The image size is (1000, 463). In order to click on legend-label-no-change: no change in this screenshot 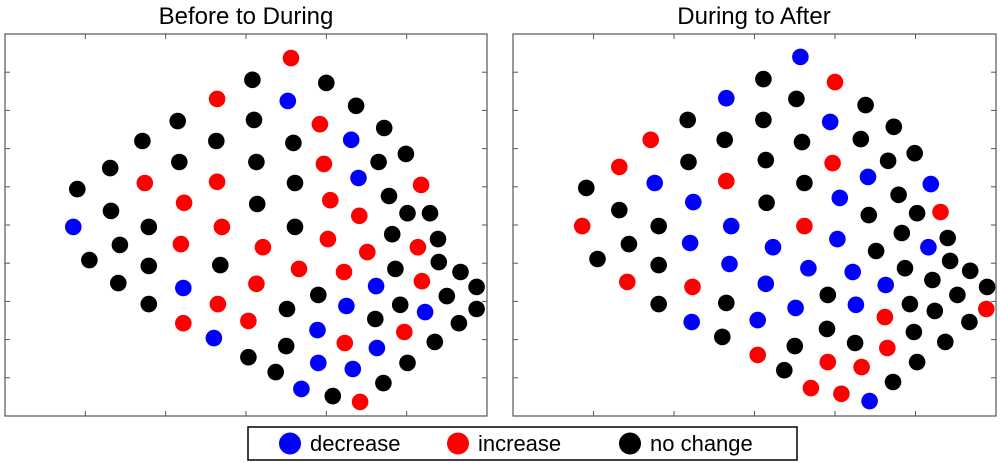, I will do `click(701, 443)`.